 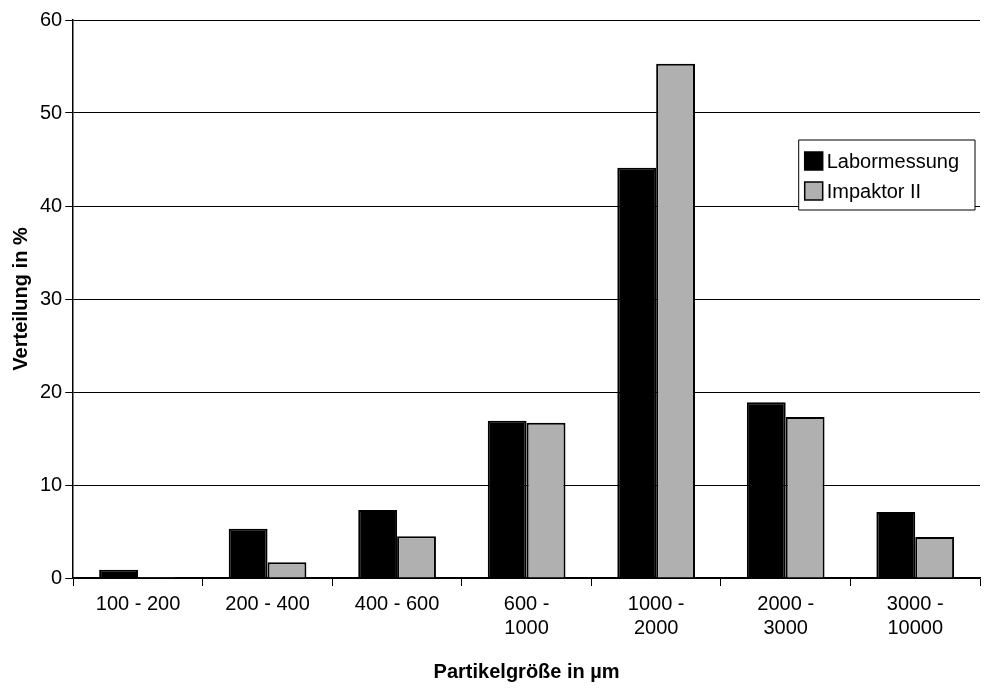 I want to click on y-tick-label: 0, so click(x=57, y=576).